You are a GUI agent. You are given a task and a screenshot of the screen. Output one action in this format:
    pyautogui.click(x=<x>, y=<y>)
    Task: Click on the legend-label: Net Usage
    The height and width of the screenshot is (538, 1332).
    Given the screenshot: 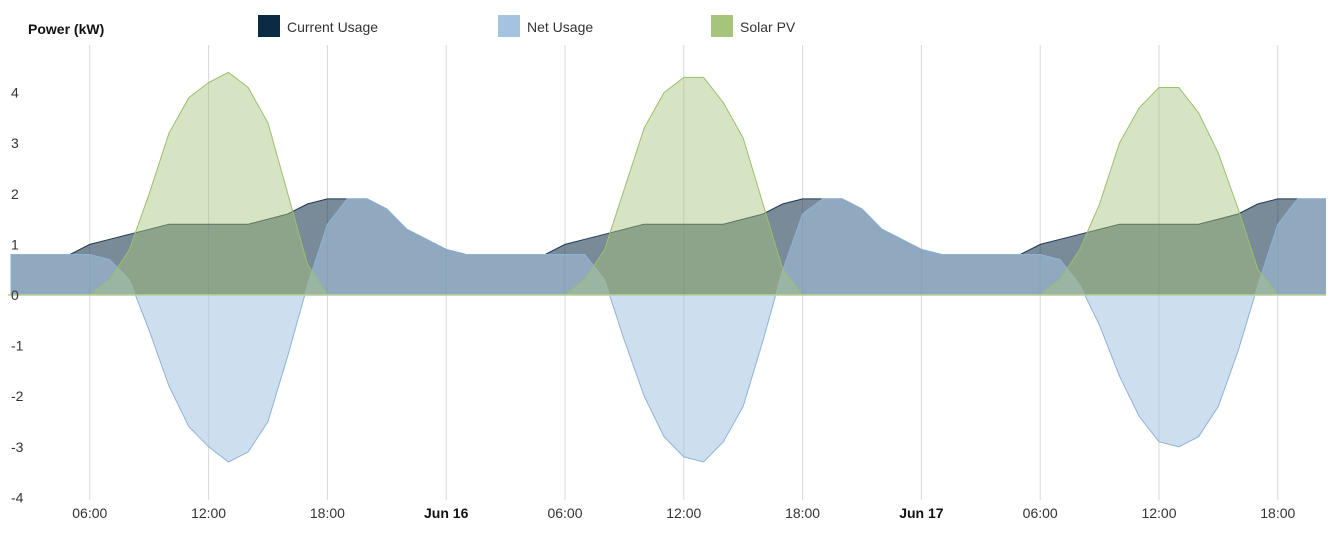 What is the action you would take?
    pyautogui.click(x=560, y=27)
    